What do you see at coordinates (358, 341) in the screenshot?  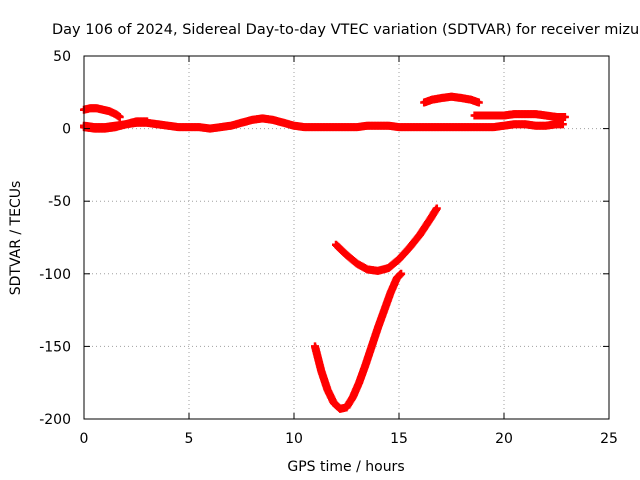 I see `series-track-g` at bounding box center [358, 341].